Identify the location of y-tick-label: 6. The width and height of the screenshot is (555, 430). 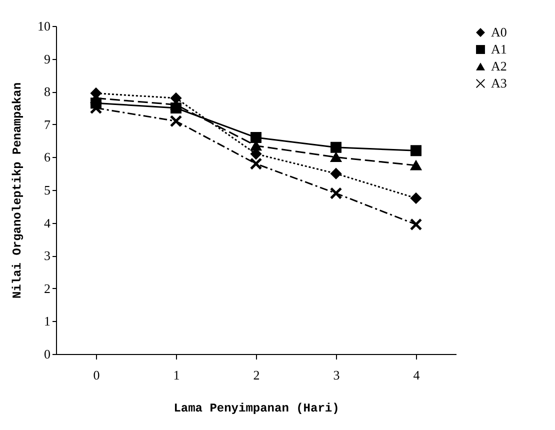
(47, 157).